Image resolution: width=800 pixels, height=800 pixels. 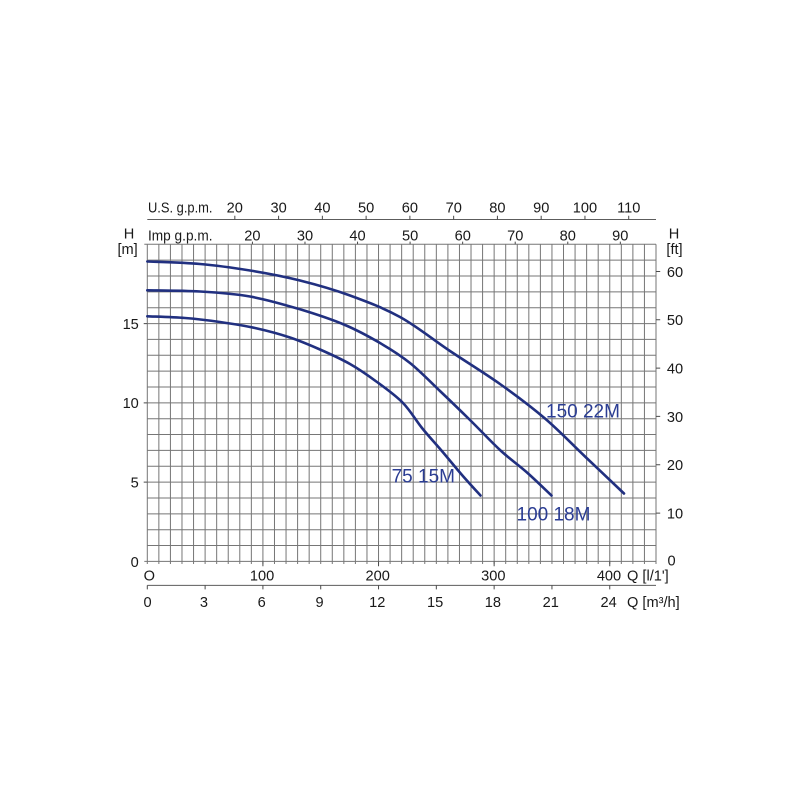 What do you see at coordinates (262, 603) in the screenshot?
I see `svg-text: 6` at bounding box center [262, 603].